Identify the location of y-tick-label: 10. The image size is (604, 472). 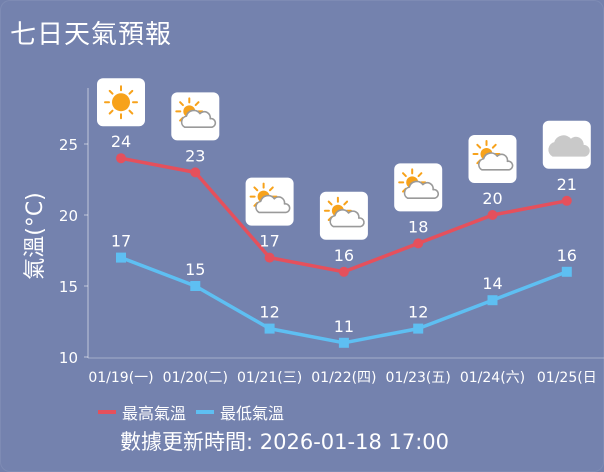
(68, 358).